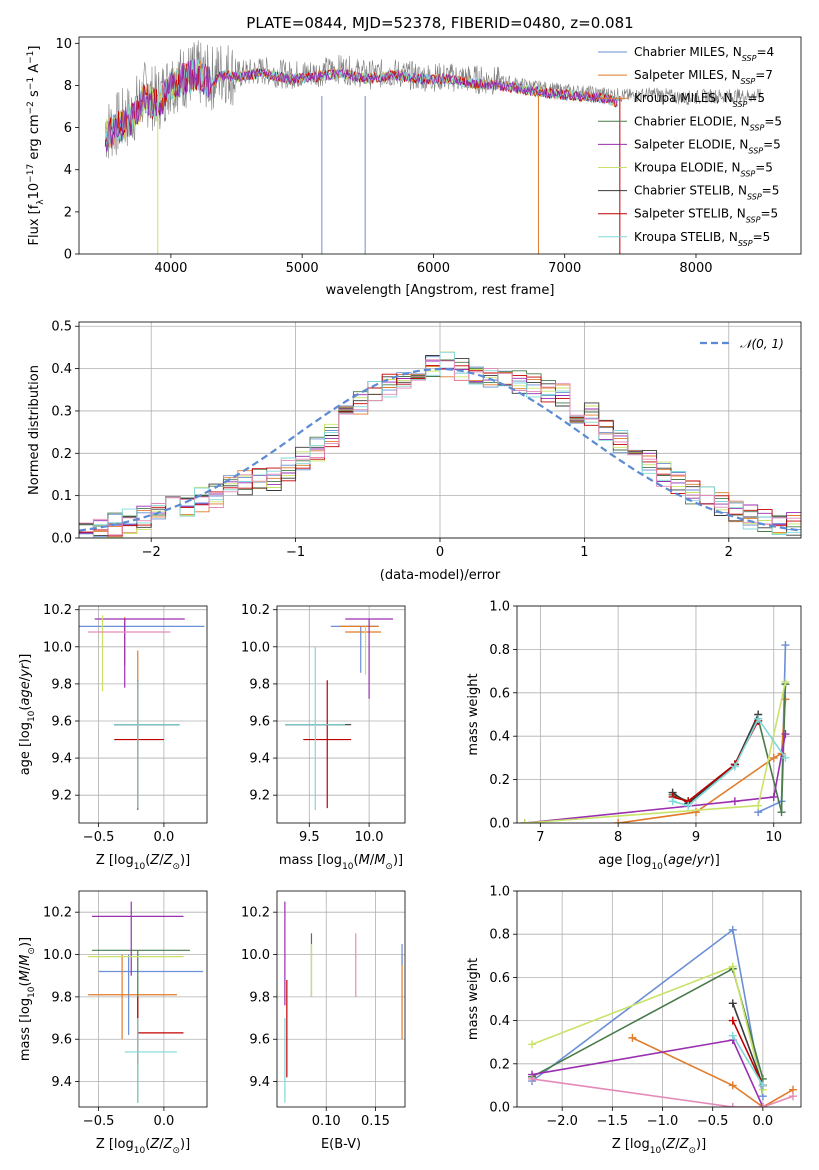  What do you see at coordinates (686, 237) in the screenshot?
I see `legend-text: Kroupa STELIB, N` at bounding box center [686, 237].